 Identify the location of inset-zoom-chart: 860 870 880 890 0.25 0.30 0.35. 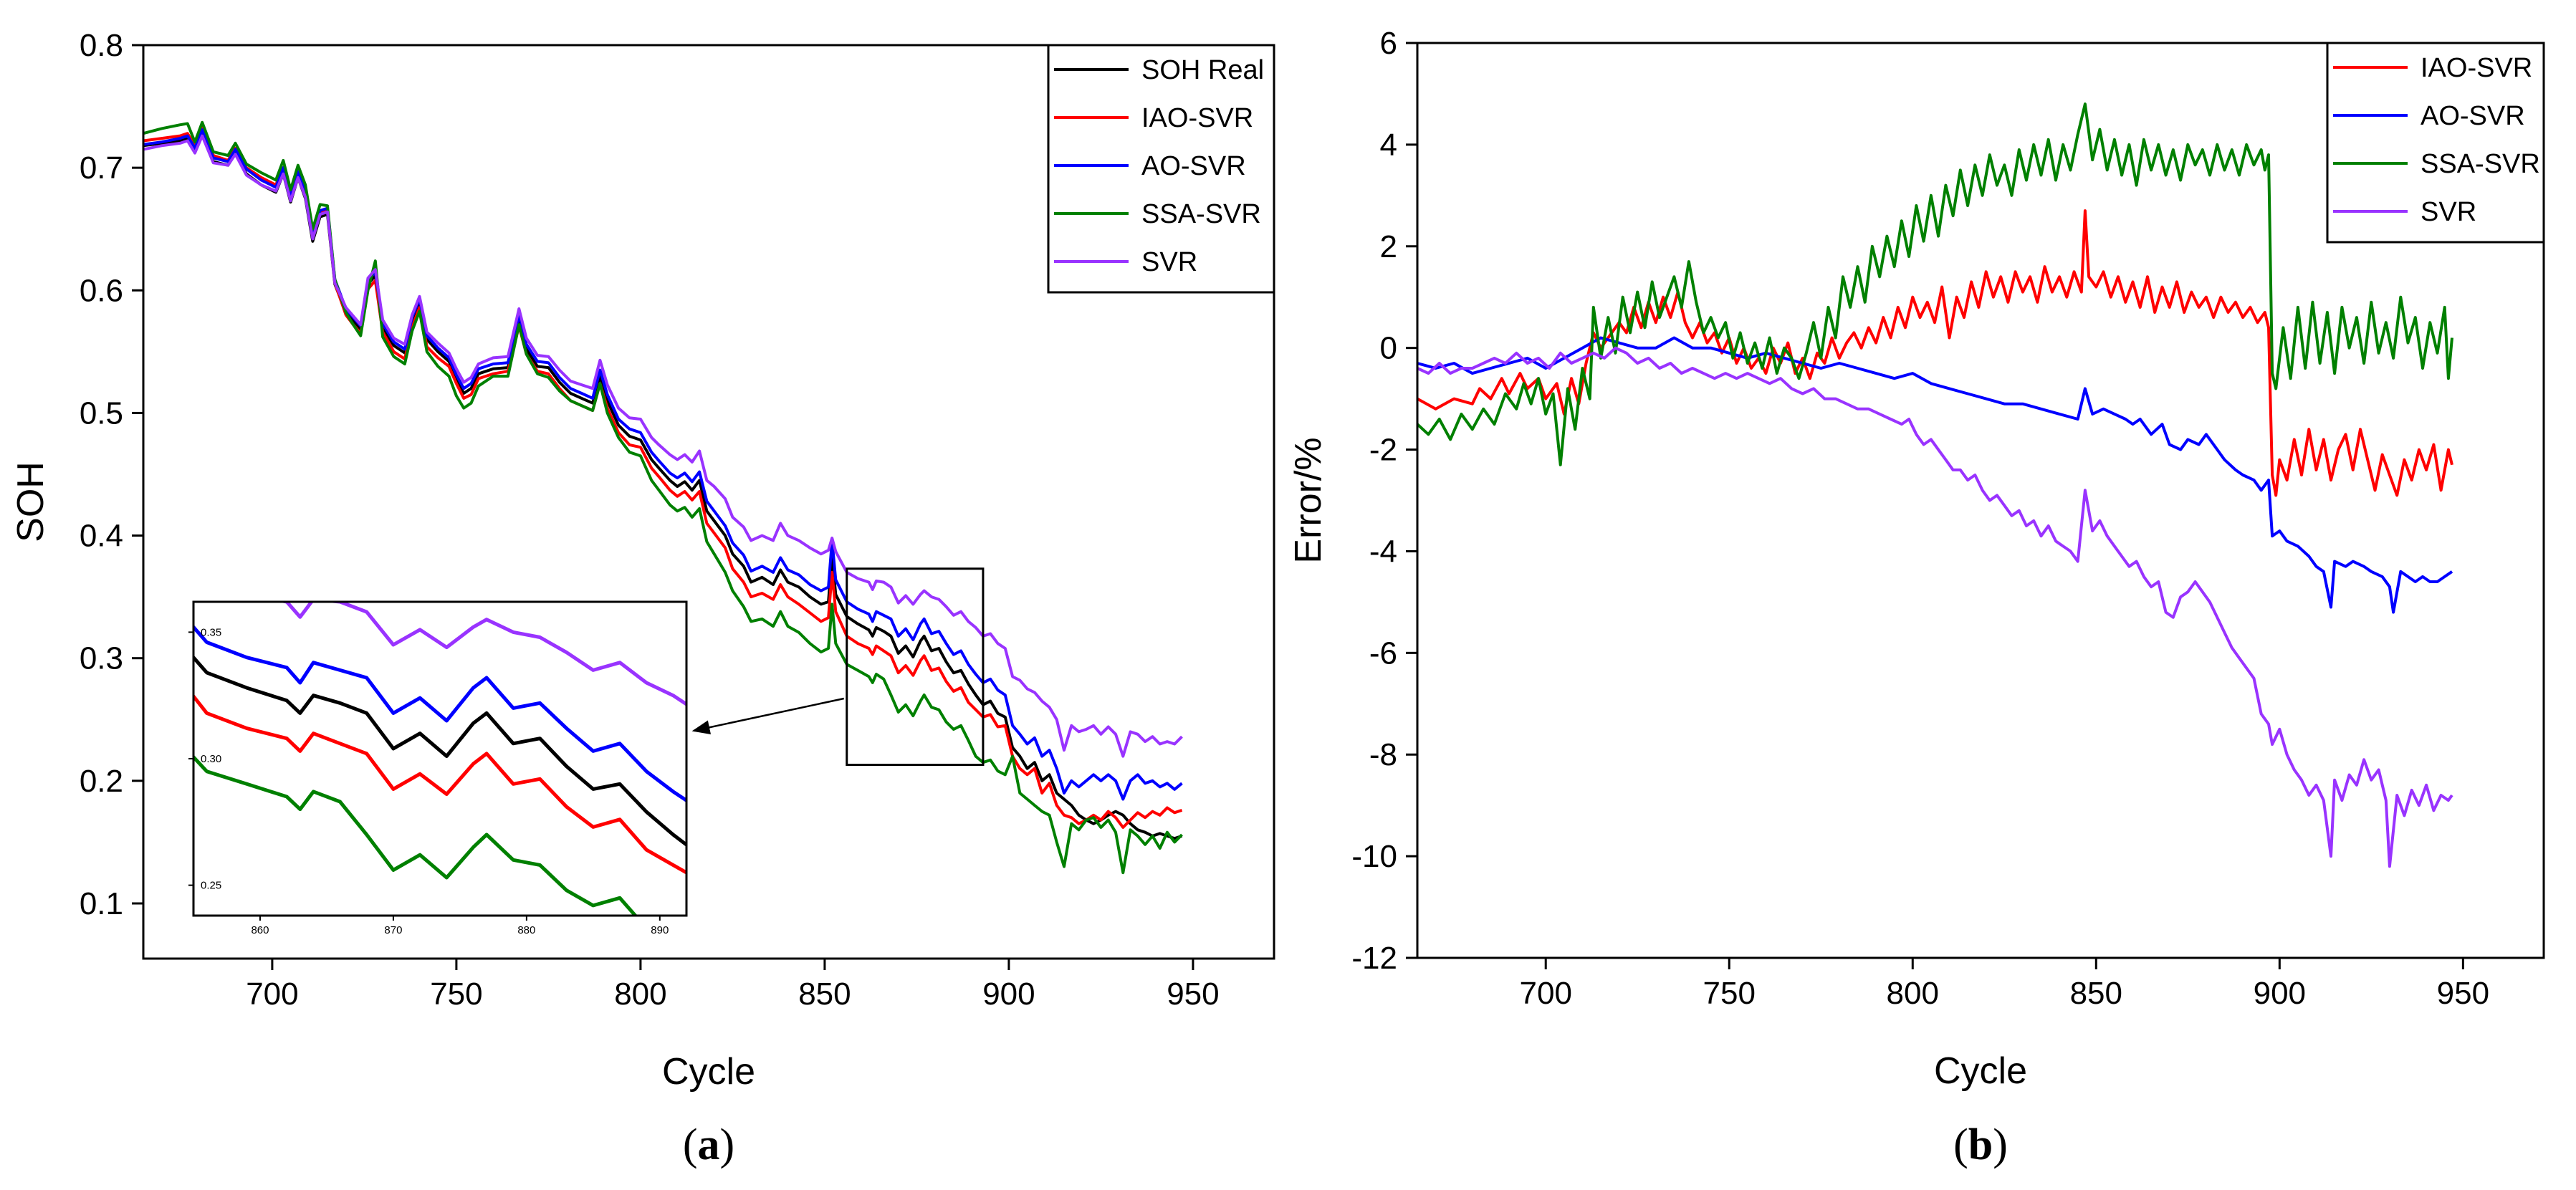
(438, 768).